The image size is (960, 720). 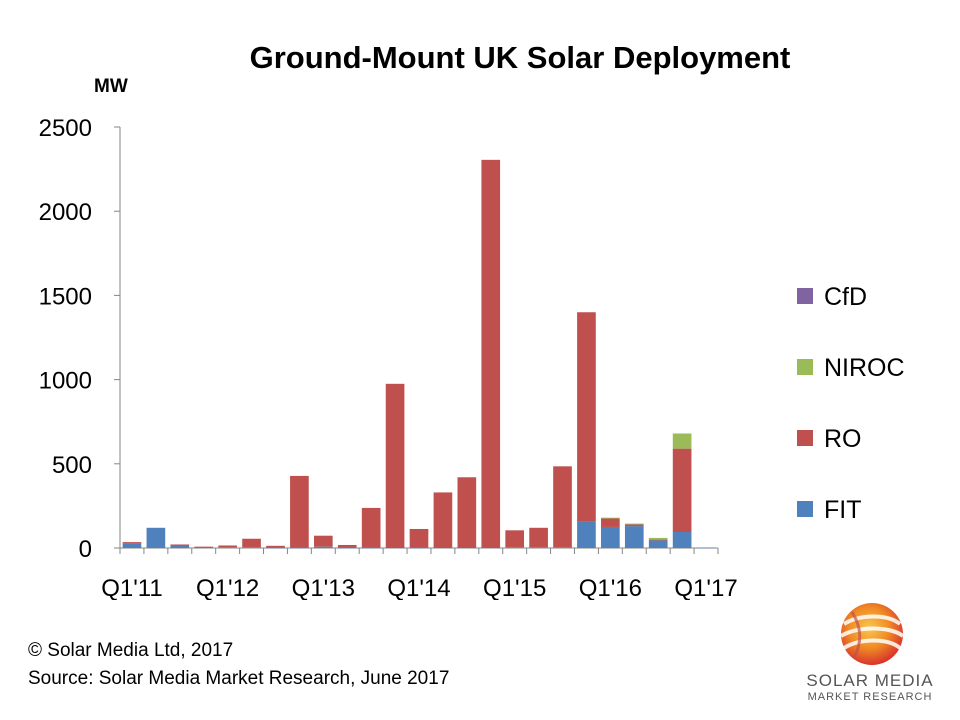 I want to click on copyright-text: © Solar Media Ltd, 2017, so click(x=131, y=650).